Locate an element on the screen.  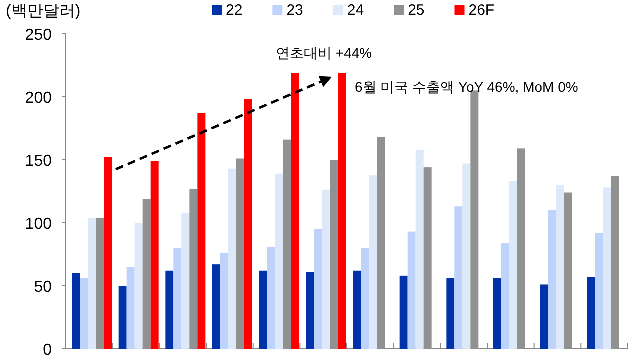
annotation: 연초대비 +44% is located at coordinates (324, 53).